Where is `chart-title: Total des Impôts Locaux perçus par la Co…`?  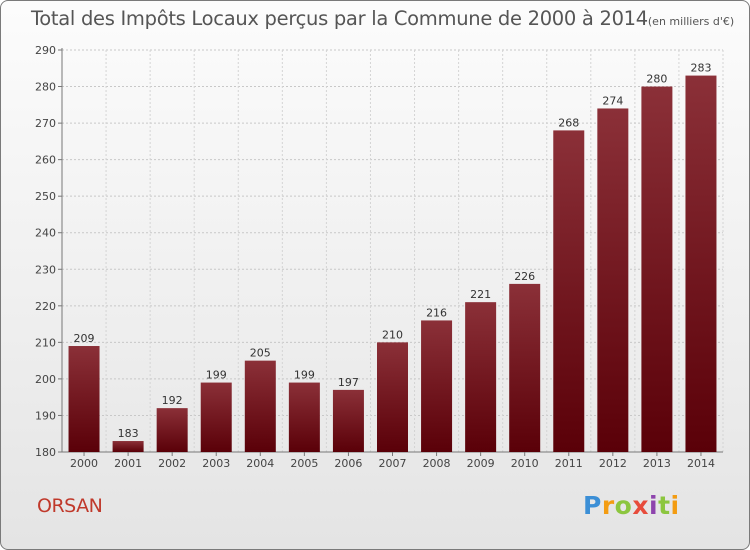
chart-title: Total des Impôts Locaux perçus par la Co… is located at coordinates (382, 18).